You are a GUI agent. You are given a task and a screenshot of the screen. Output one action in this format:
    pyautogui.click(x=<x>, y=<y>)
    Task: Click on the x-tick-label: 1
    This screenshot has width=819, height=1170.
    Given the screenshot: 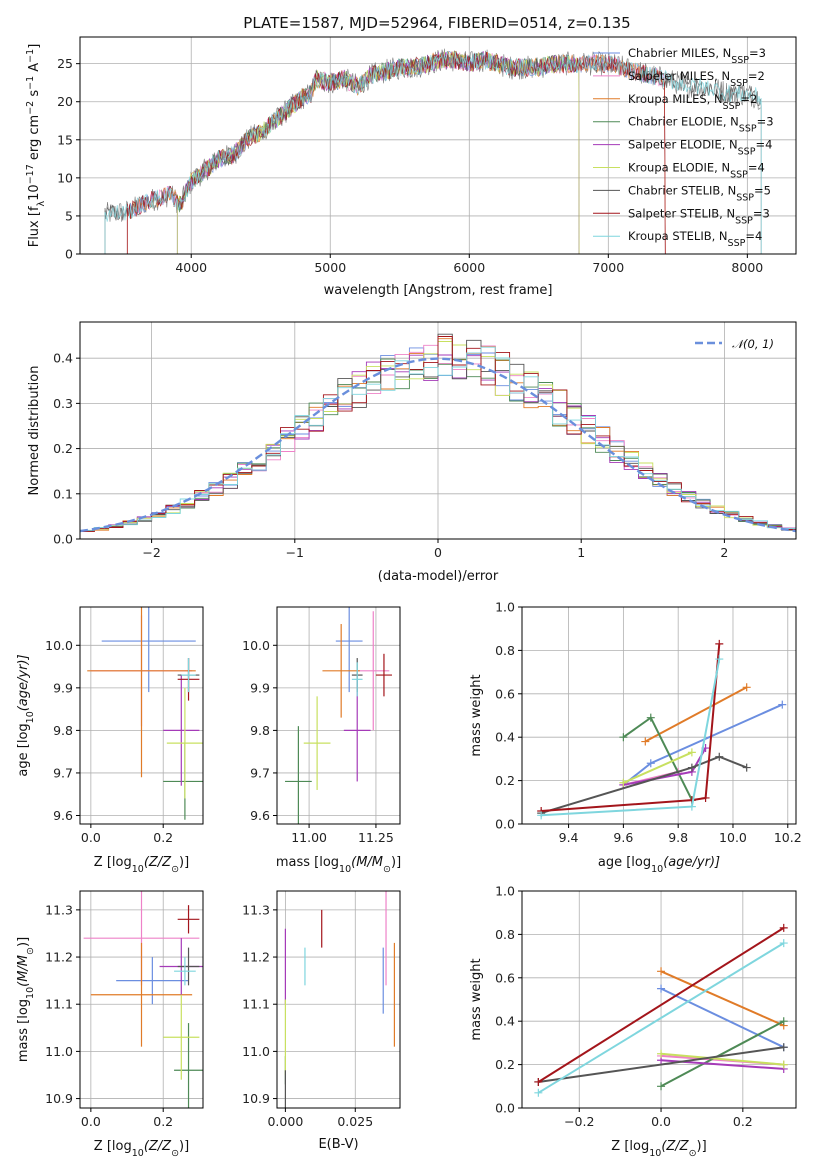 What is the action you would take?
    pyautogui.click(x=581, y=552)
    